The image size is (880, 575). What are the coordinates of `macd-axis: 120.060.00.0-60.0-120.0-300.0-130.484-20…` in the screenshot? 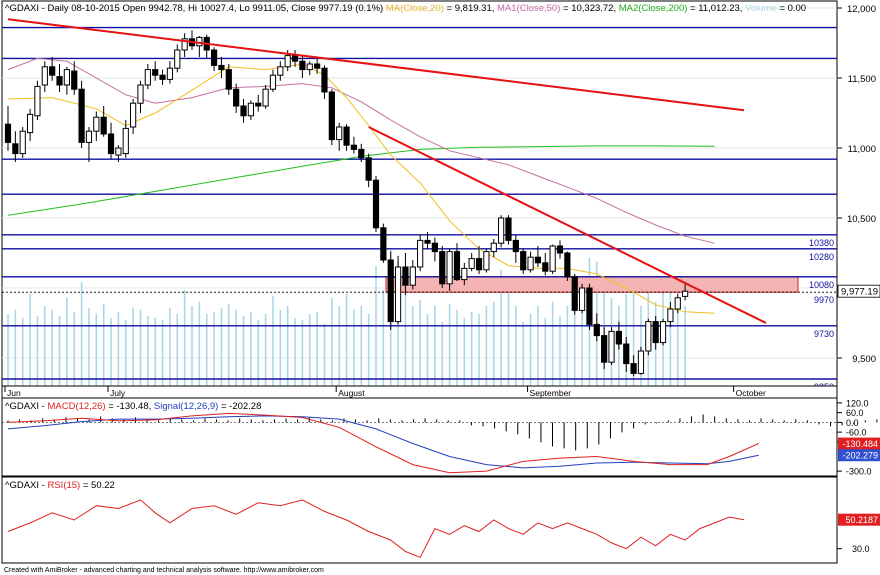 It's located at (858, 437).